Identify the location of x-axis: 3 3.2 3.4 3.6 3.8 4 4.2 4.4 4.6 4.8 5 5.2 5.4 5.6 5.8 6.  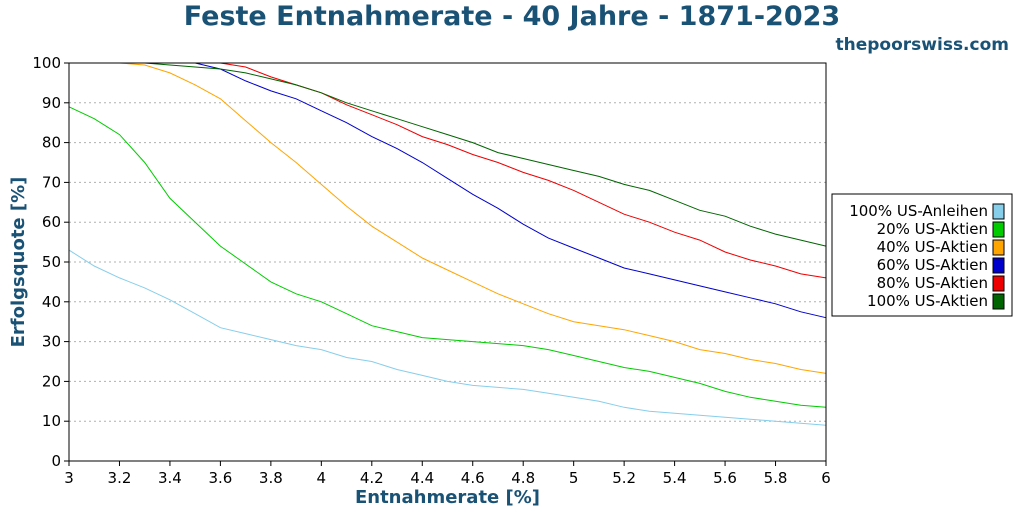
(447, 474).